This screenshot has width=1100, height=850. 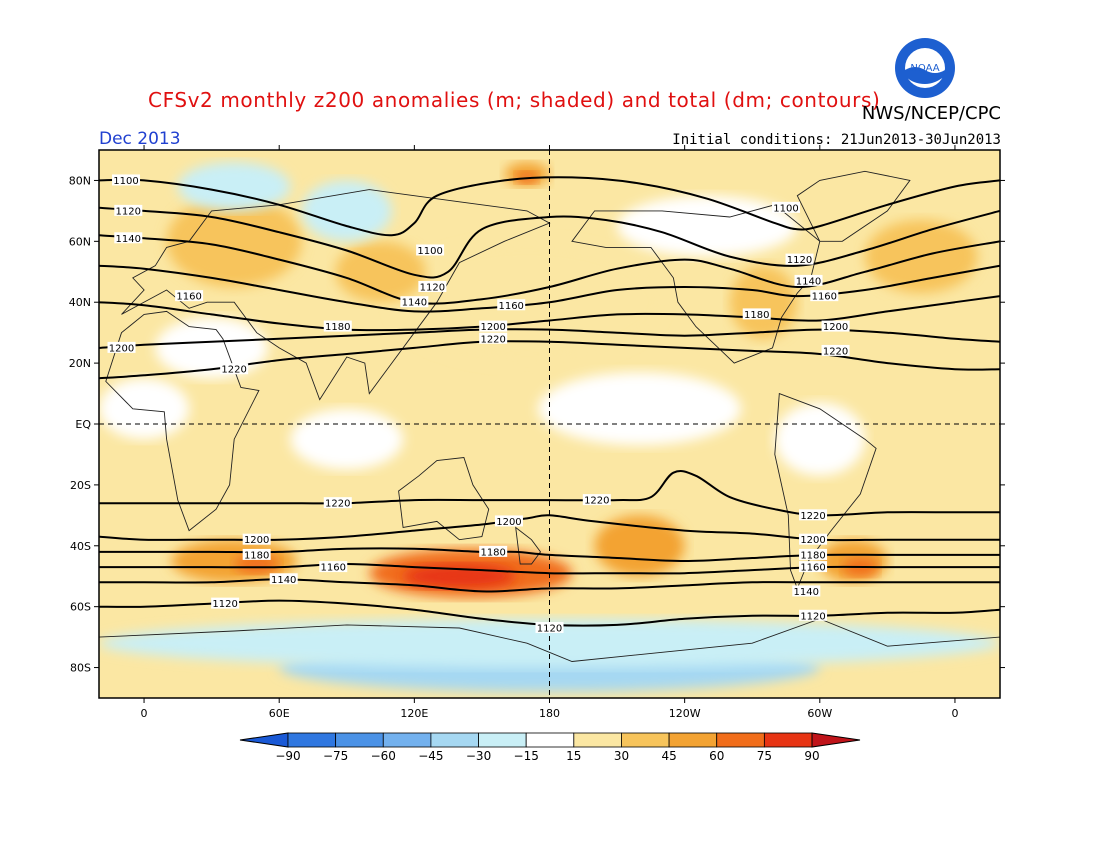 What do you see at coordinates (80, 607) in the screenshot?
I see `lat-tick-label: 60S` at bounding box center [80, 607].